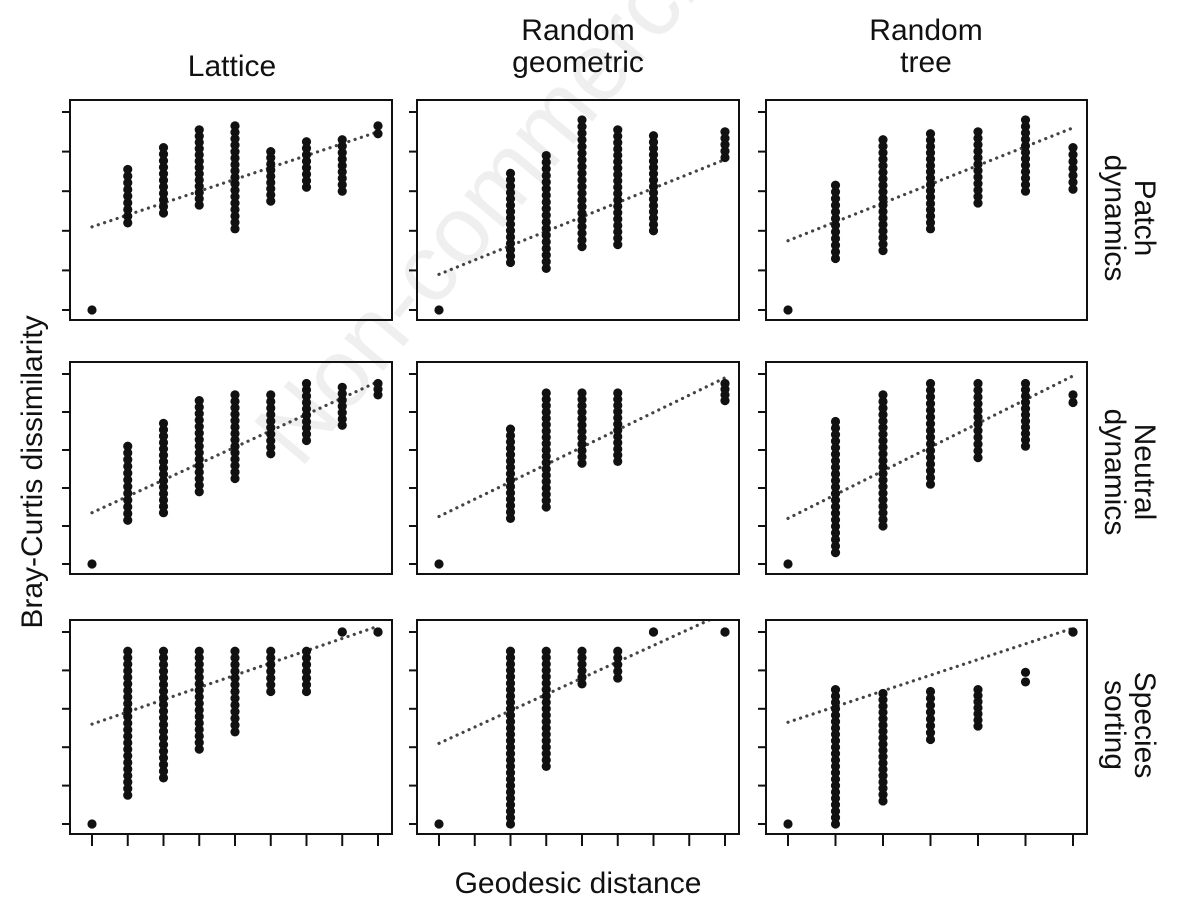  I want to click on row-title-species-sorting: Speciessorting, so click(1129, 725).